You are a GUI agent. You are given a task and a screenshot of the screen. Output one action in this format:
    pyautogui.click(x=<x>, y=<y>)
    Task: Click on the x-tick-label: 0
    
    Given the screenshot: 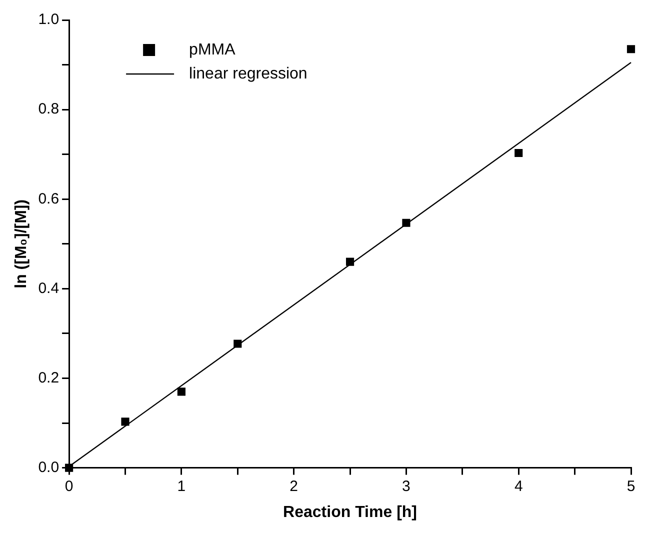 What is the action you would take?
    pyautogui.click(x=69, y=486)
    